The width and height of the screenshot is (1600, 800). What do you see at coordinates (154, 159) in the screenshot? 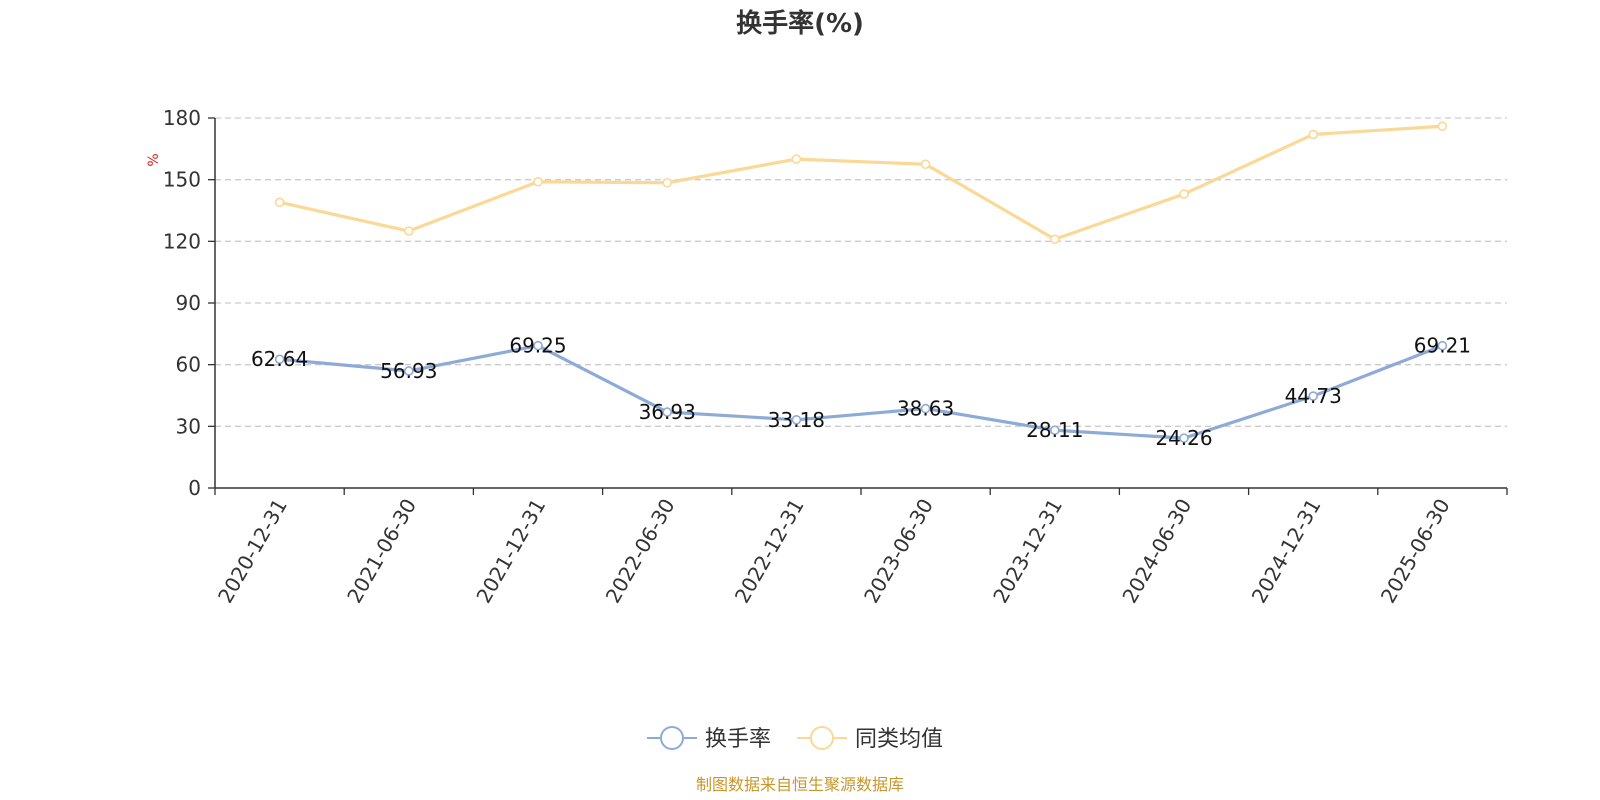
I see `y-axis-unit: %` at bounding box center [154, 159].